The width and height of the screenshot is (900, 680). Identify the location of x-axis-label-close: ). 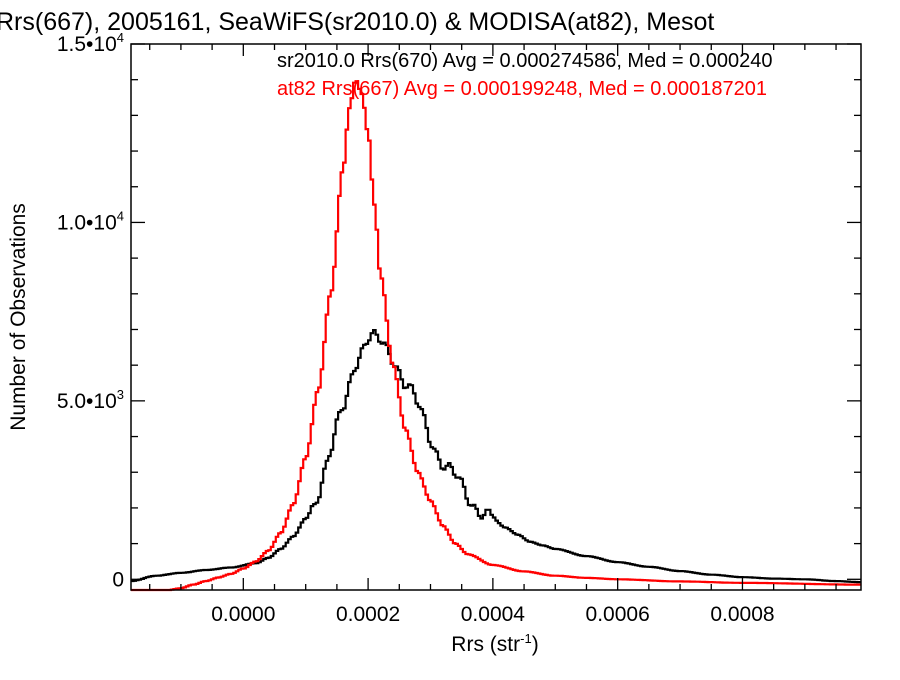
(535, 644).